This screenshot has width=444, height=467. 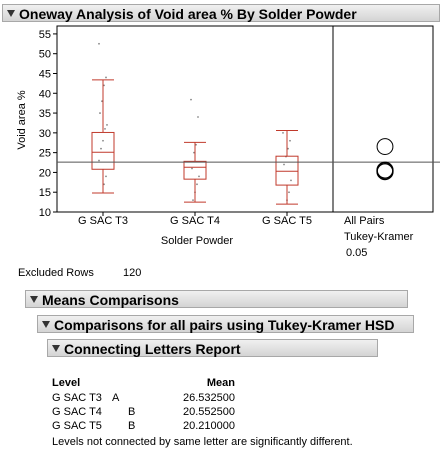 I want to click on x-tick-label: G SAC T4, so click(x=195, y=221).